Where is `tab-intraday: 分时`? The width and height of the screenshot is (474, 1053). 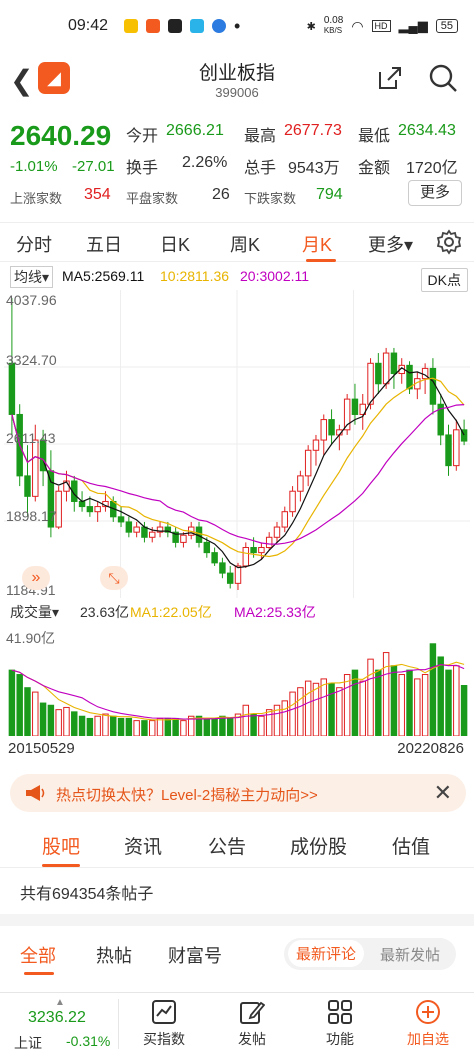
tab-intraday: 分时 is located at coordinates (34, 245).